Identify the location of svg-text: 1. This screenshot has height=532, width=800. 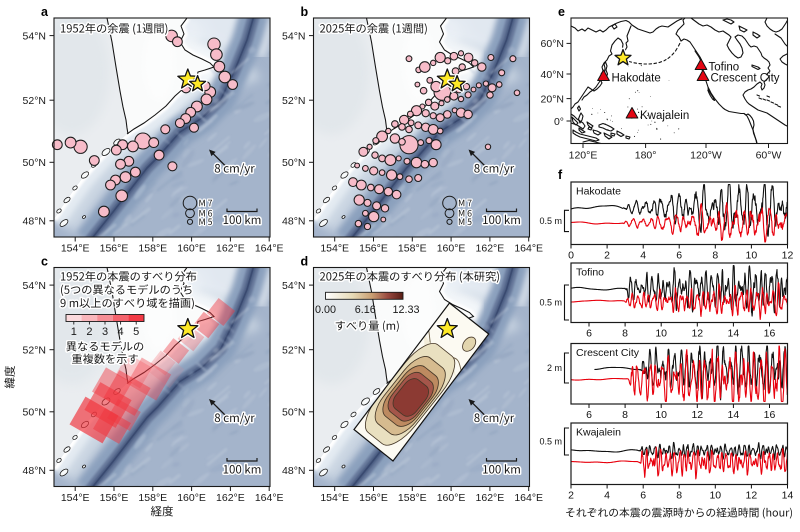
(74, 332).